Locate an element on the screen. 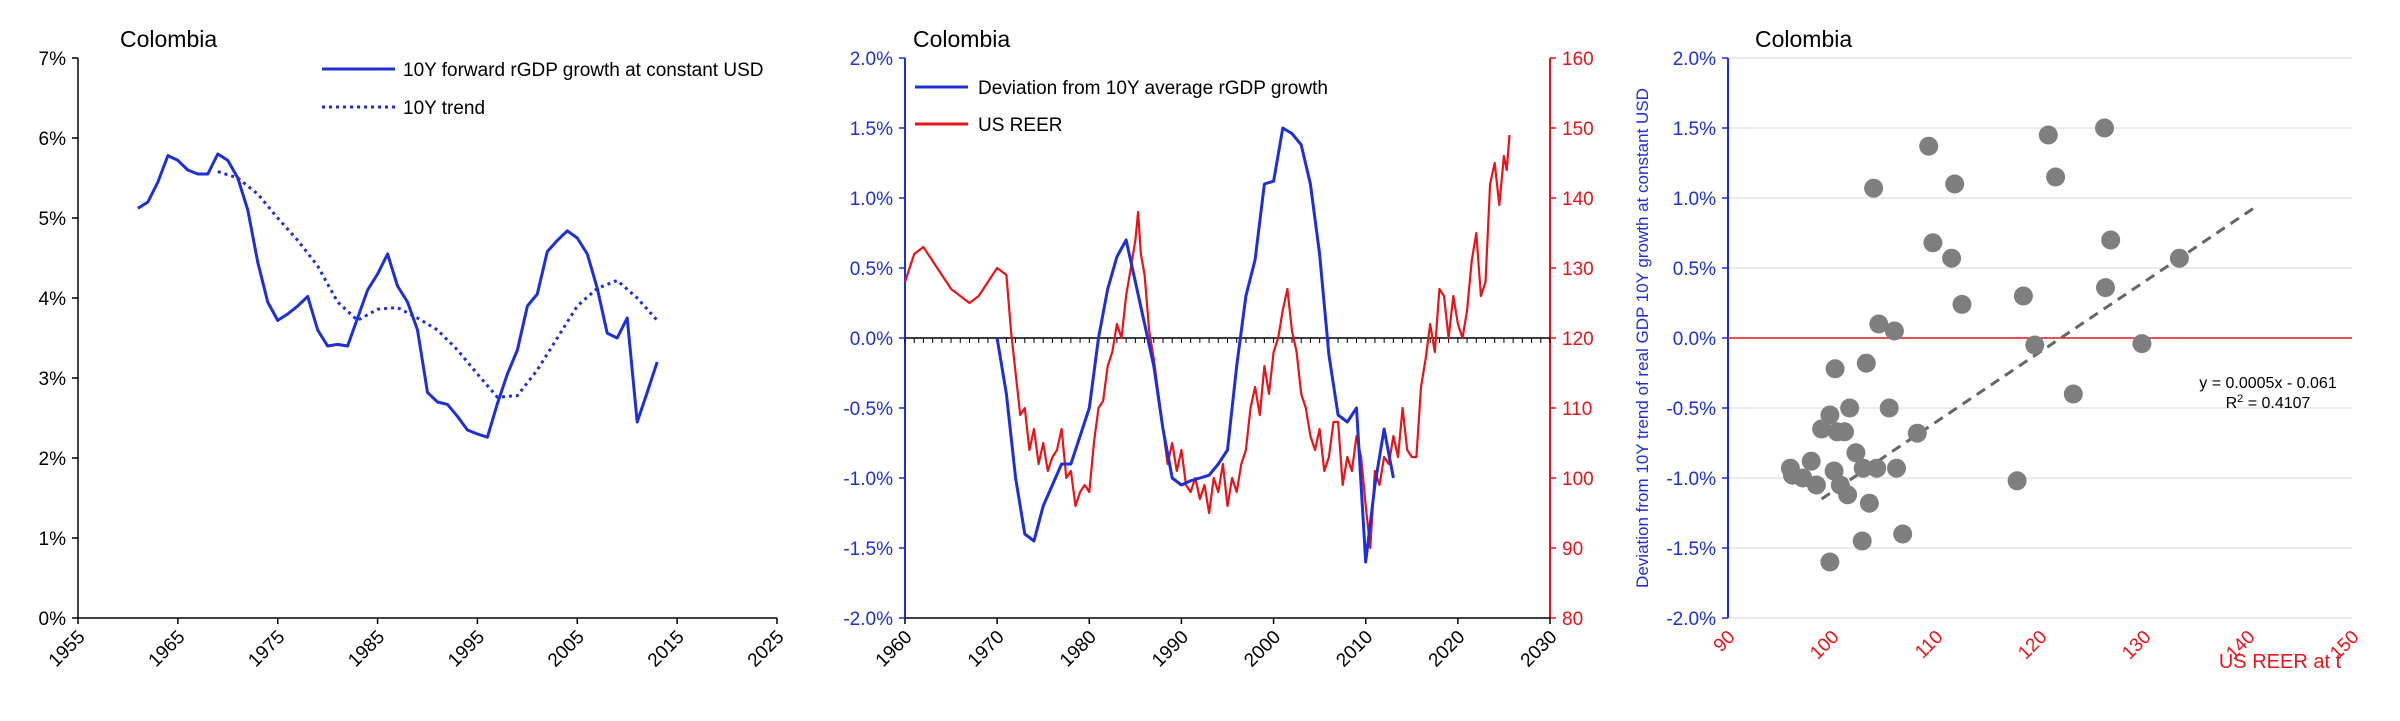 Image resolution: width=2400 pixels, height=721 pixels. chart-1-x-tick-label: 1985 is located at coordinates (366, 649).